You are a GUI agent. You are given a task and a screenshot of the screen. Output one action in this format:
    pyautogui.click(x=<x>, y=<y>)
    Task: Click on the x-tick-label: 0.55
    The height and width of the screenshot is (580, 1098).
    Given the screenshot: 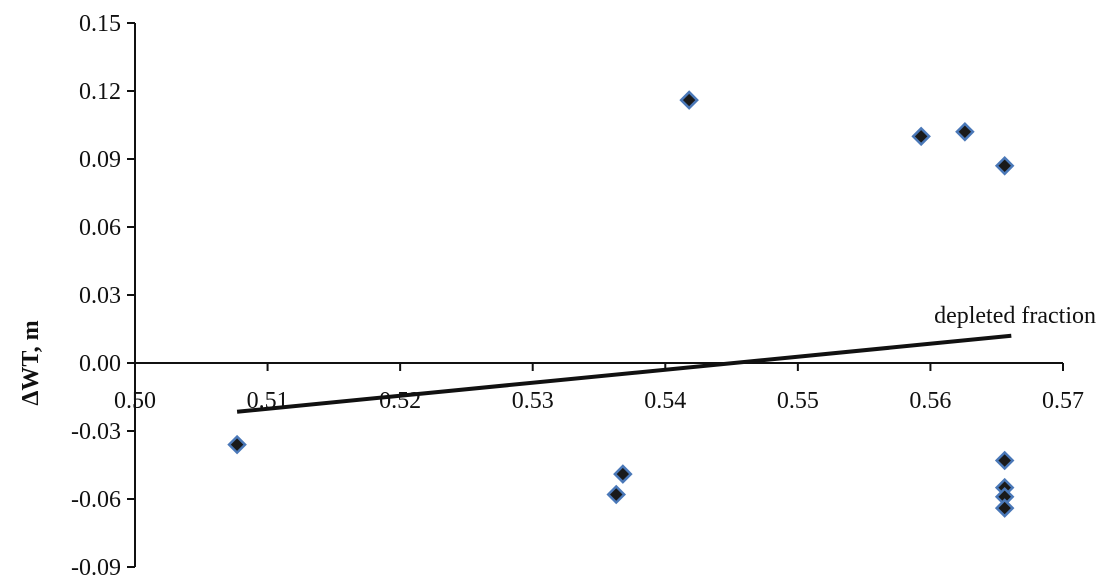 What is the action you would take?
    pyautogui.click(x=798, y=401)
    